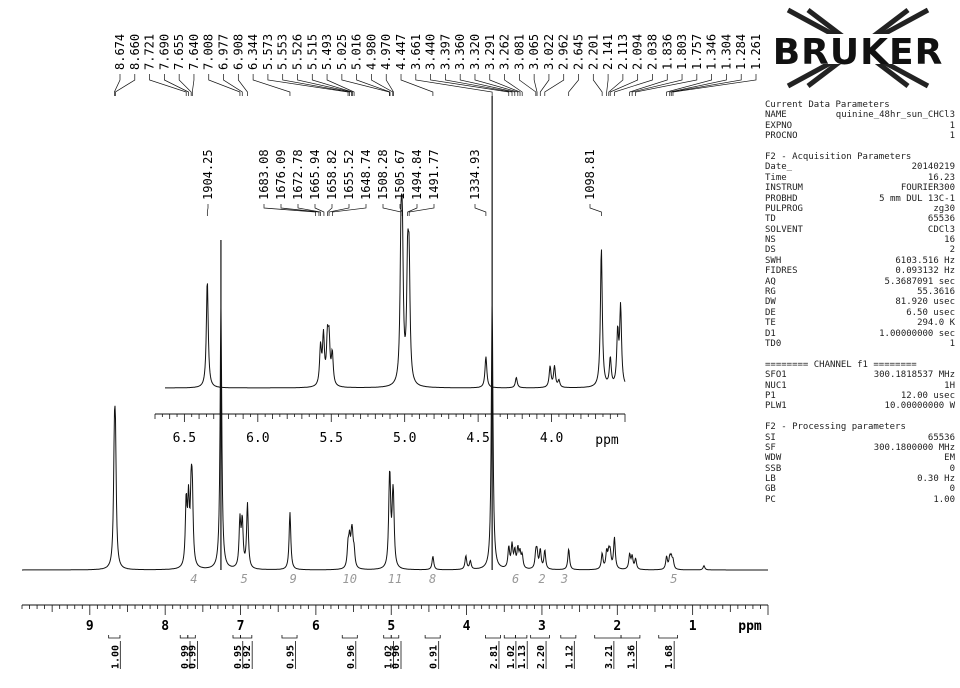 Image resolution: width=960 pixels, height=688 pixels. What do you see at coordinates (750, 626) in the screenshot?
I see `axis-unit-label: ppm` at bounding box center [750, 626].